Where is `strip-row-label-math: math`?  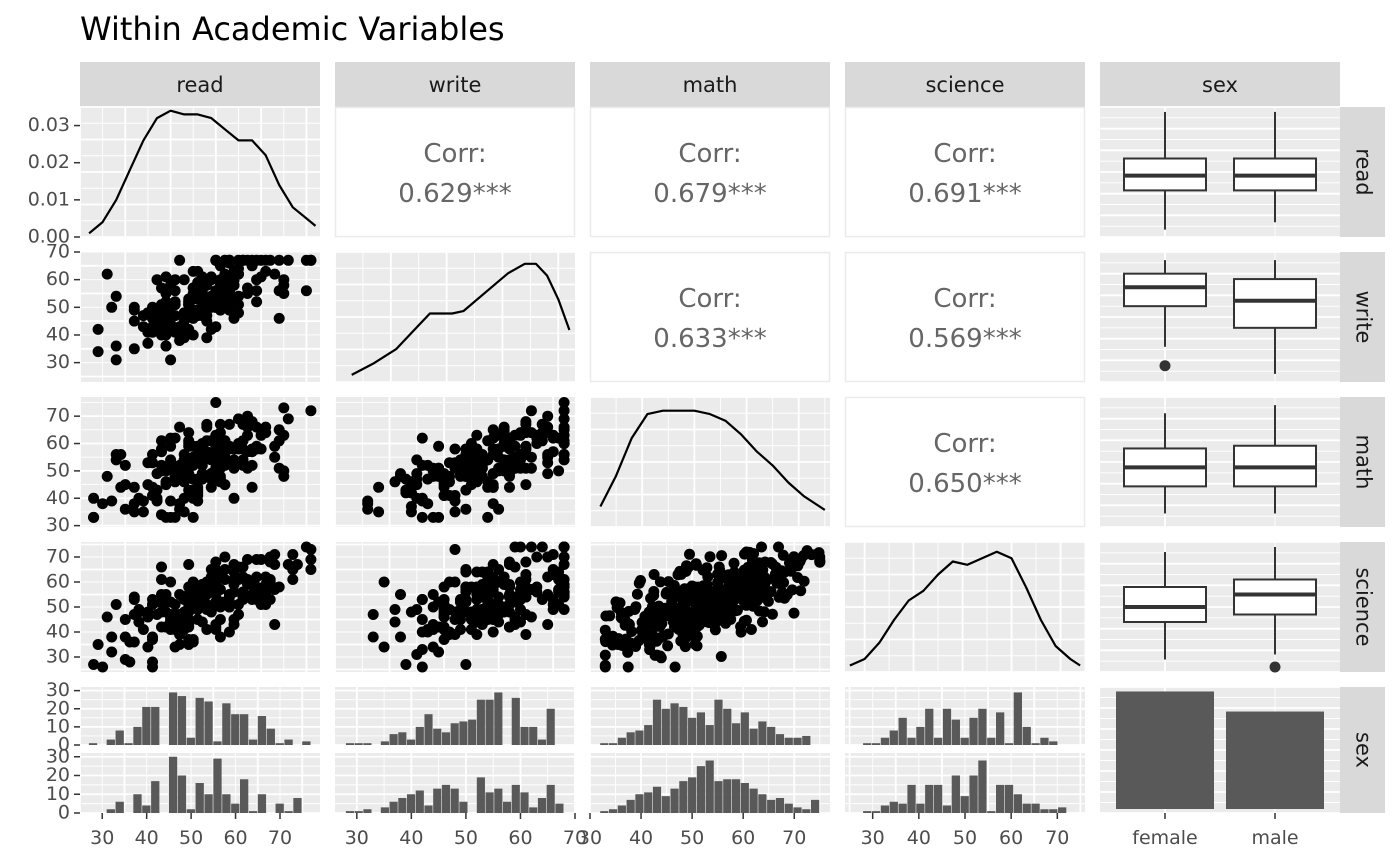 strip-row-label-math: math is located at coordinates (1364, 462).